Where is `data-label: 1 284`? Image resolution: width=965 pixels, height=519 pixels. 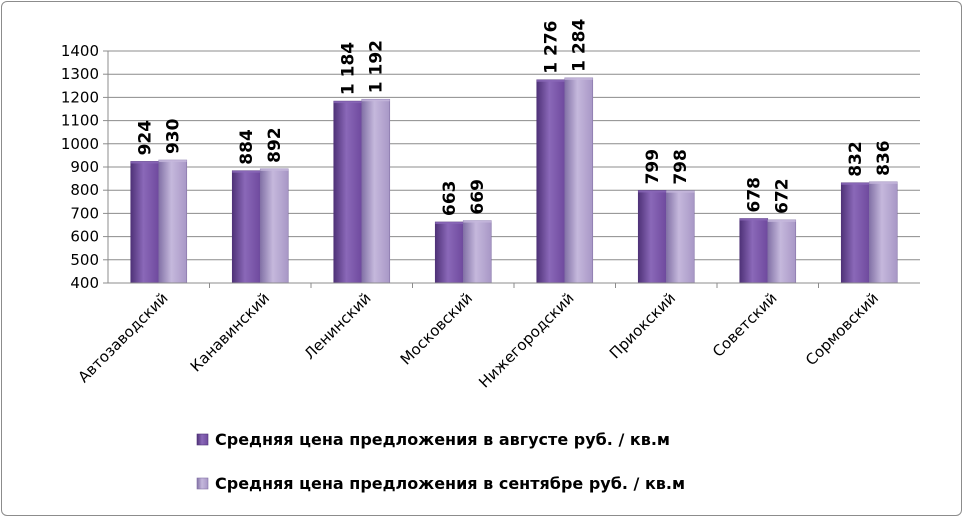 data-label: 1 284 is located at coordinates (580, 45).